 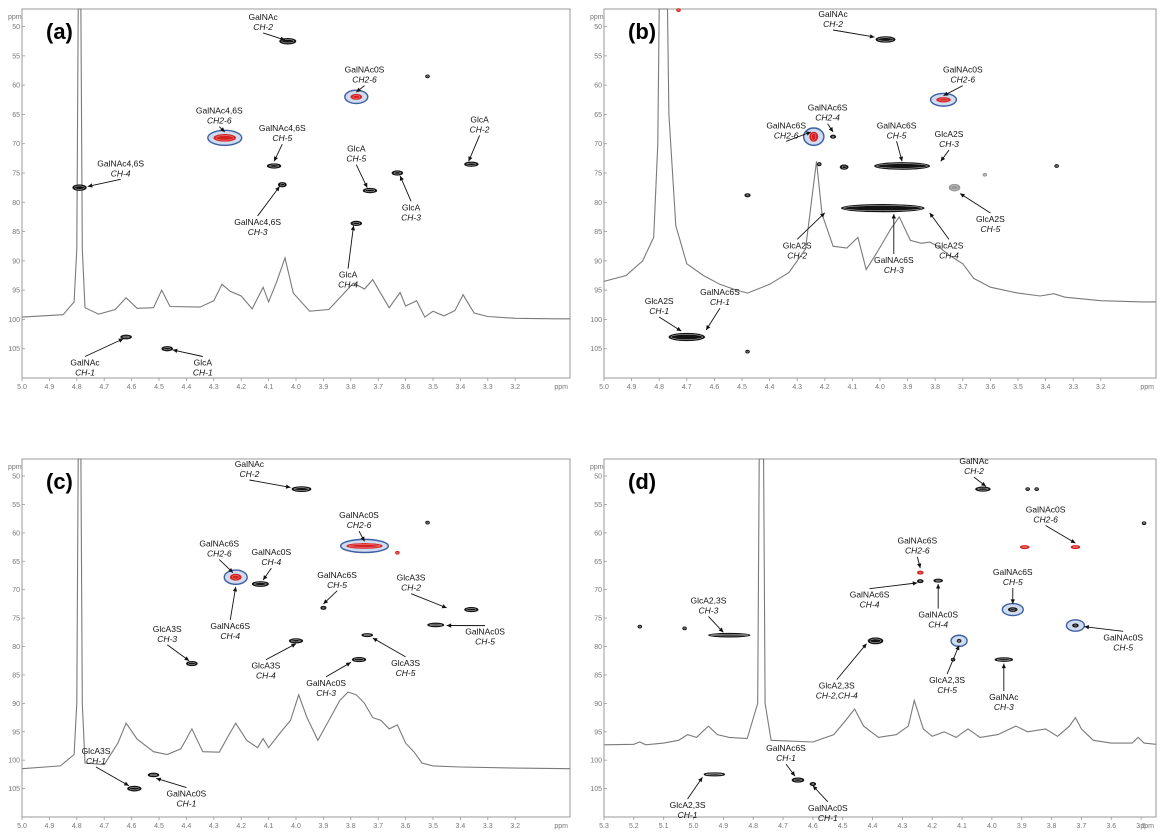 I want to click on x-tick-label: 3.2, so click(x=515, y=387).